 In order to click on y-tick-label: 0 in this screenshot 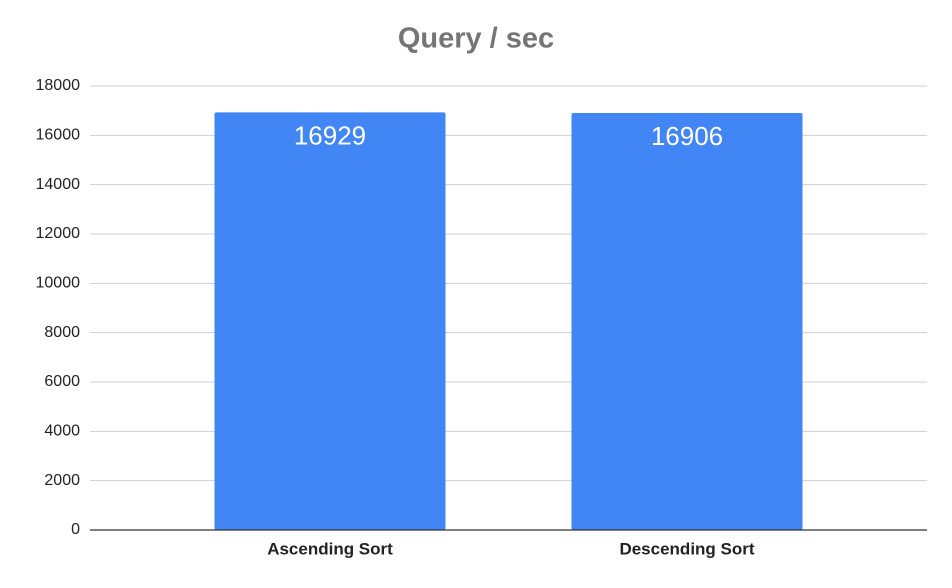, I will do `click(75, 529)`.